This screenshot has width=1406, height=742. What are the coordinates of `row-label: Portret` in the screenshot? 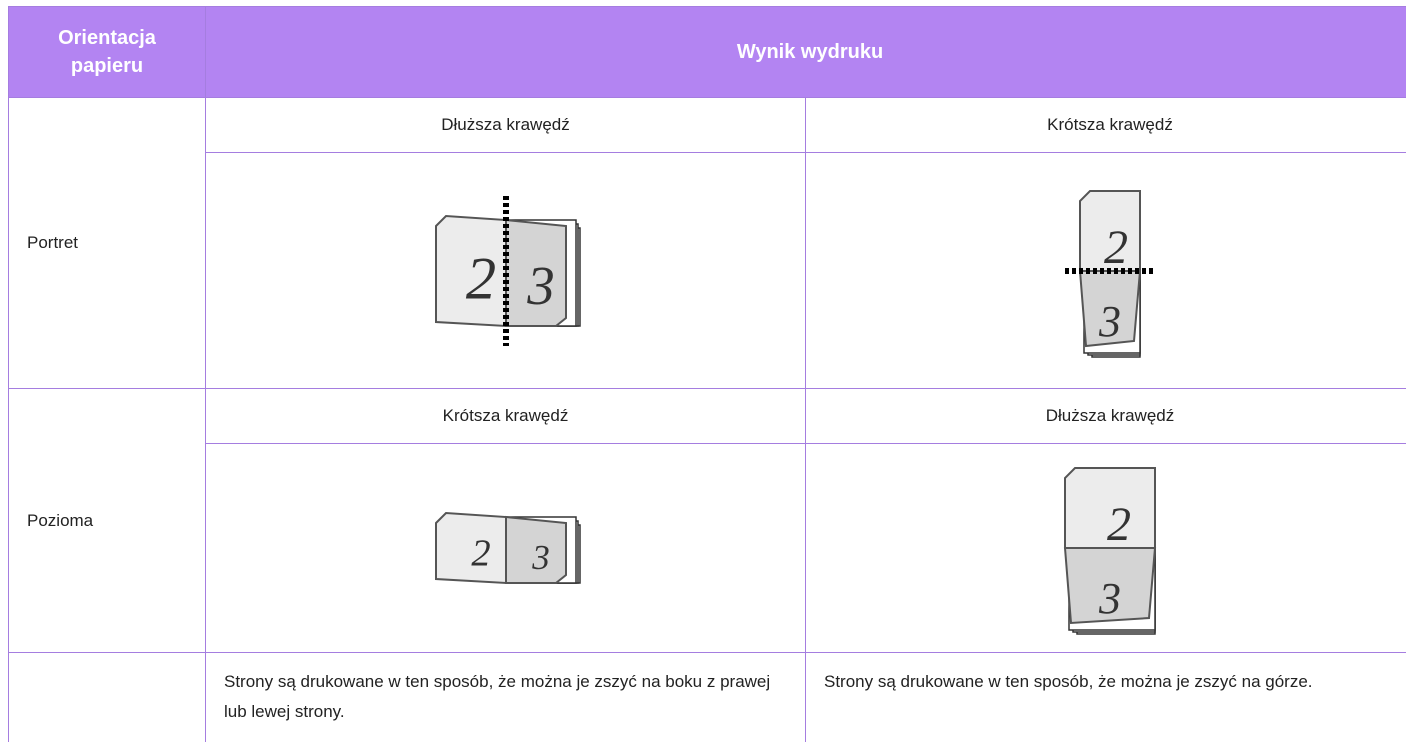 It's located at (107, 243).